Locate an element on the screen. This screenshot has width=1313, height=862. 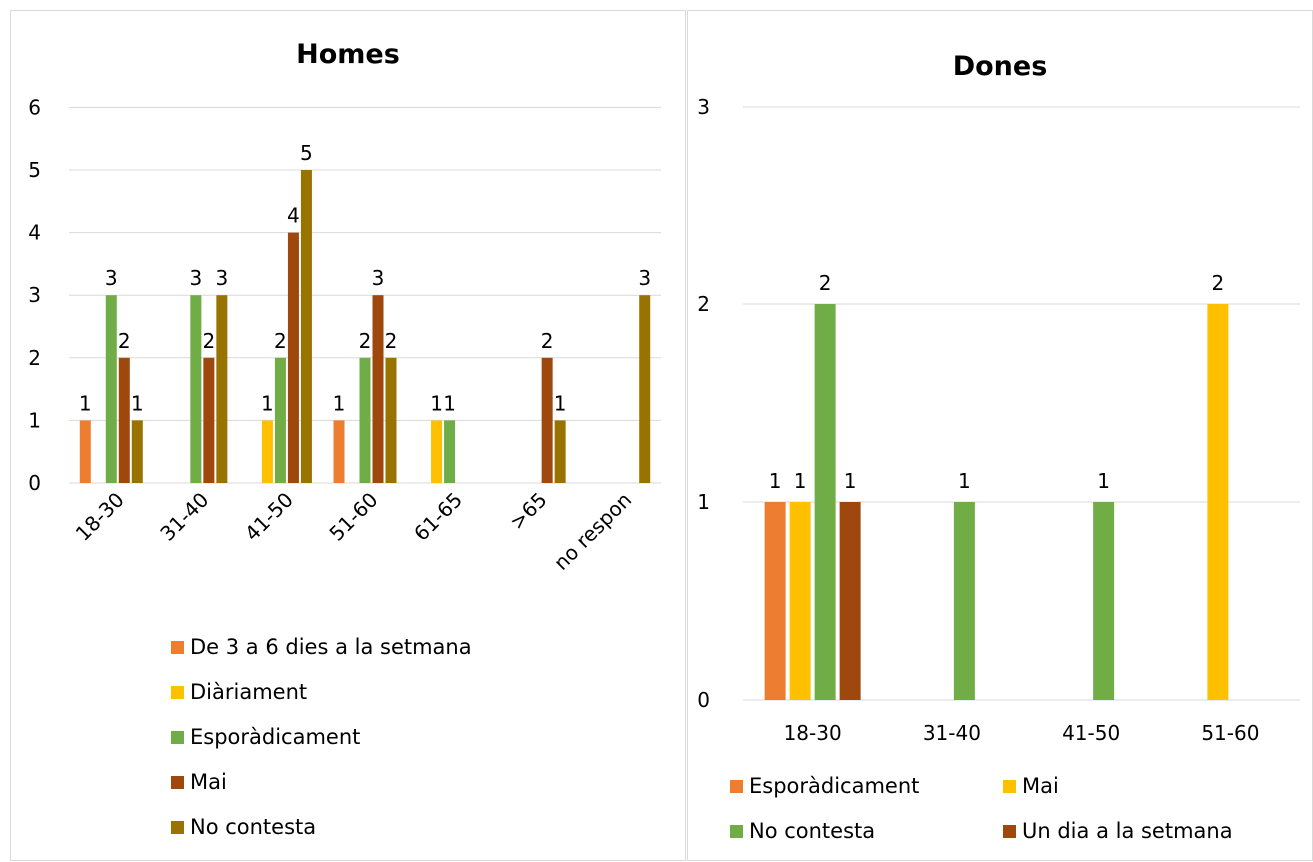
dones-legend-item: No contesta is located at coordinates (802, 831).